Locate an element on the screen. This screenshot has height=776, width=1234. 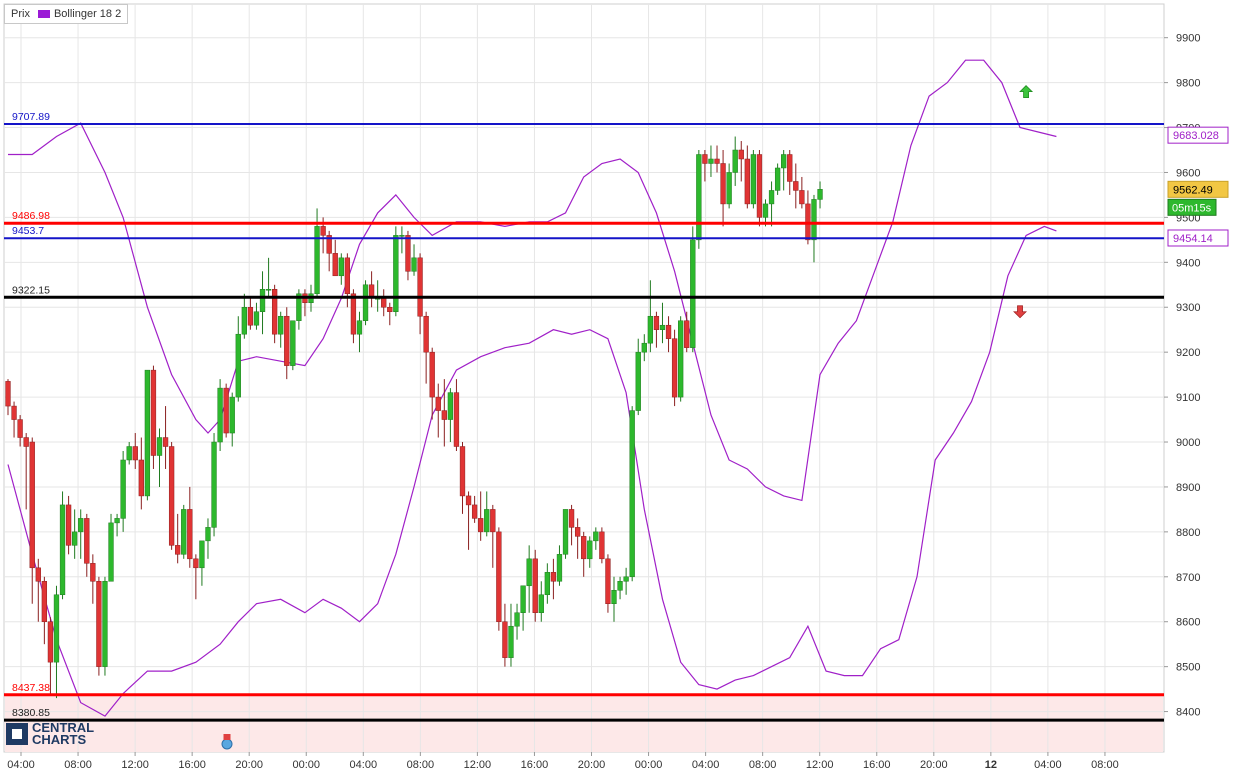
y-tick-label: 8900 is located at coordinates (1188, 488).